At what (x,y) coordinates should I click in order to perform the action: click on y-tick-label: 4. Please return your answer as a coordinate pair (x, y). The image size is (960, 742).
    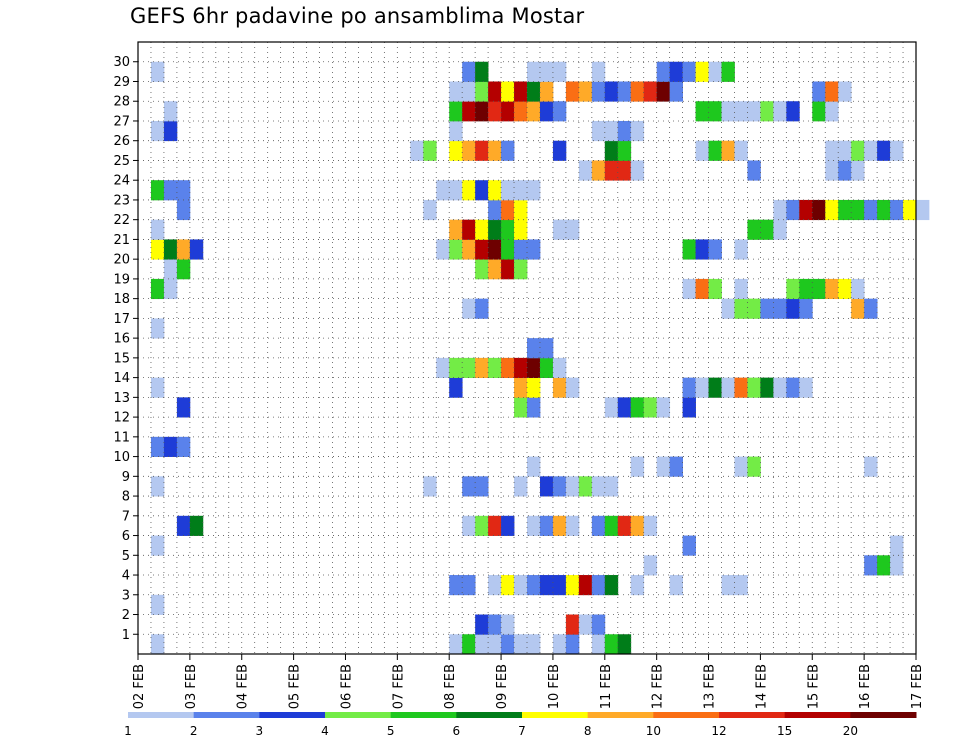
    Looking at the image, I should click on (126, 576).